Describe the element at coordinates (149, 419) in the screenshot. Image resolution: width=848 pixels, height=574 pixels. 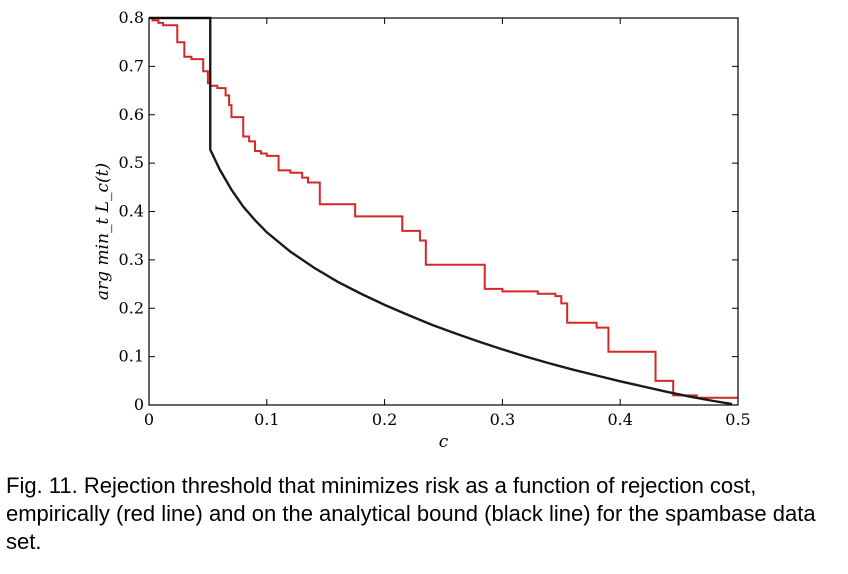
I see `x-tick-label: 0` at that location.